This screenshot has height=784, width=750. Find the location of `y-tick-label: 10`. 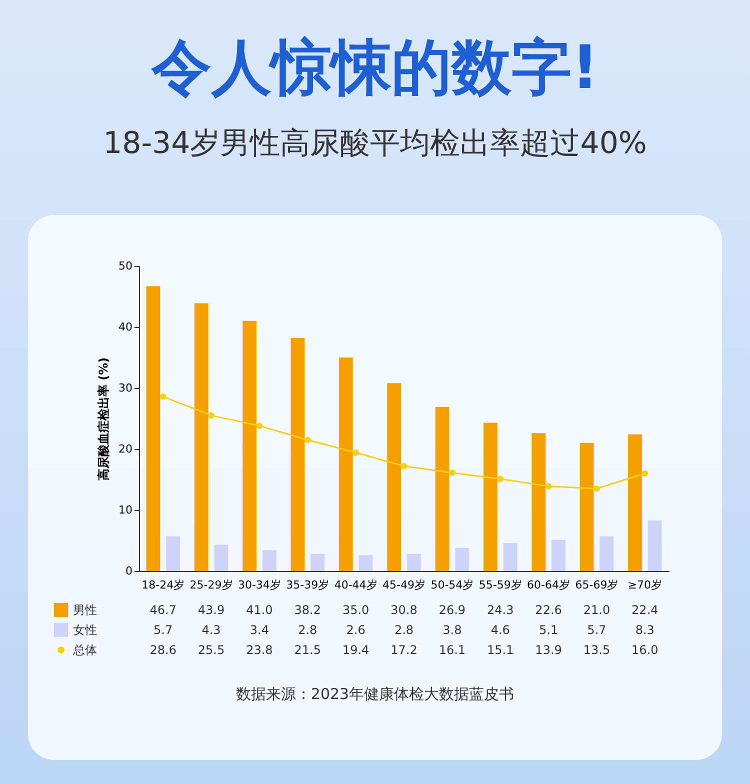

y-tick-label: 10 is located at coordinates (125, 510).